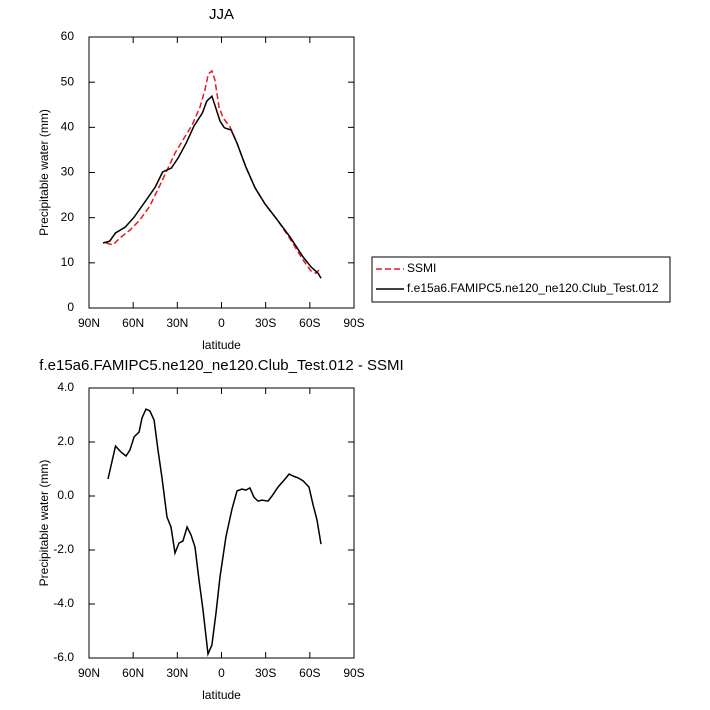 The width and height of the screenshot is (710, 710). I want to click on y-tick-label: 60, so click(68, 36).